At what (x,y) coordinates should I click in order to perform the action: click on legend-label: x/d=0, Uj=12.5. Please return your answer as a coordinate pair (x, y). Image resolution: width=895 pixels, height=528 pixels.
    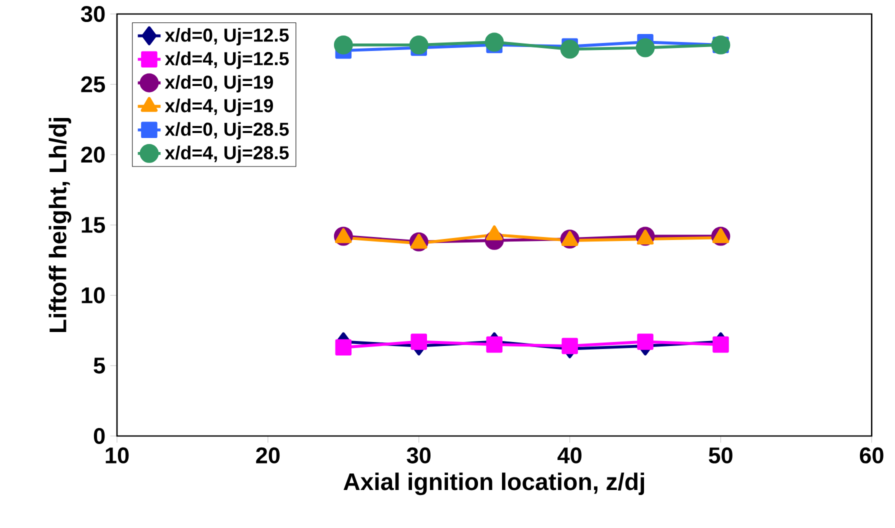
    Looking at the image, I should click on (226, 37).